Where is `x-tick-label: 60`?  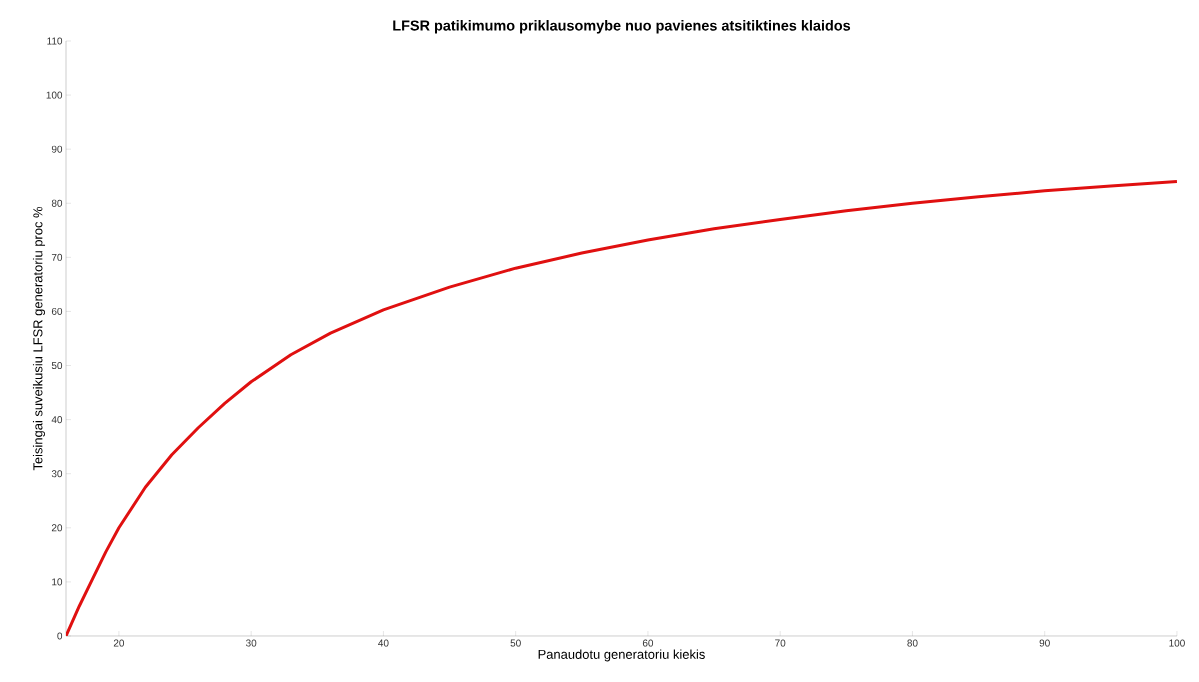
x-tick-label: 60 is located at coordinates (648, 643).